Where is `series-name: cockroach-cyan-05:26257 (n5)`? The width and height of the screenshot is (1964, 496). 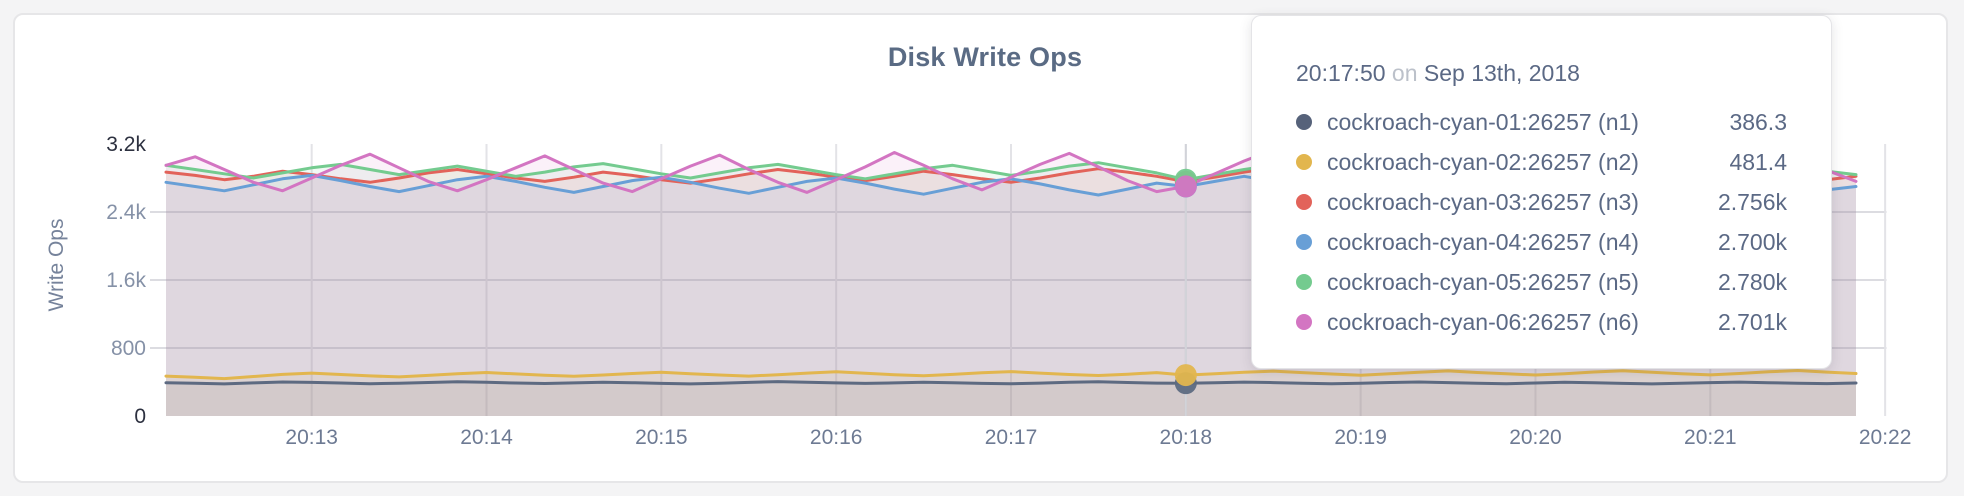 series-name: cockroach-cyan-05:26257 (n5) is located at coordinates (1483, 281).